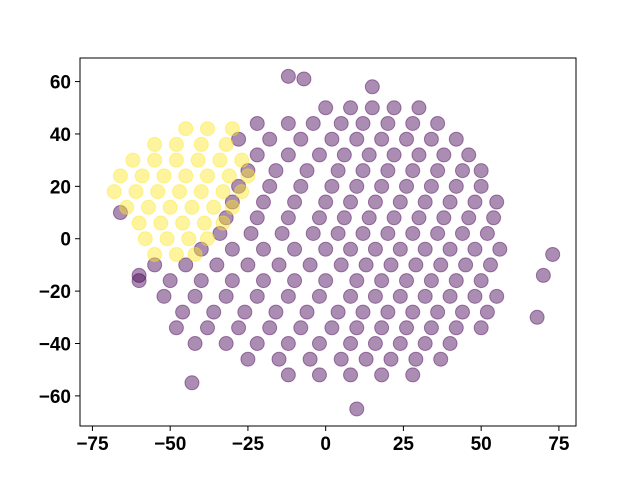  Describe the element at coordinates (55, 397) in the screenshot. I see `y-tick-label: −60` at that location.